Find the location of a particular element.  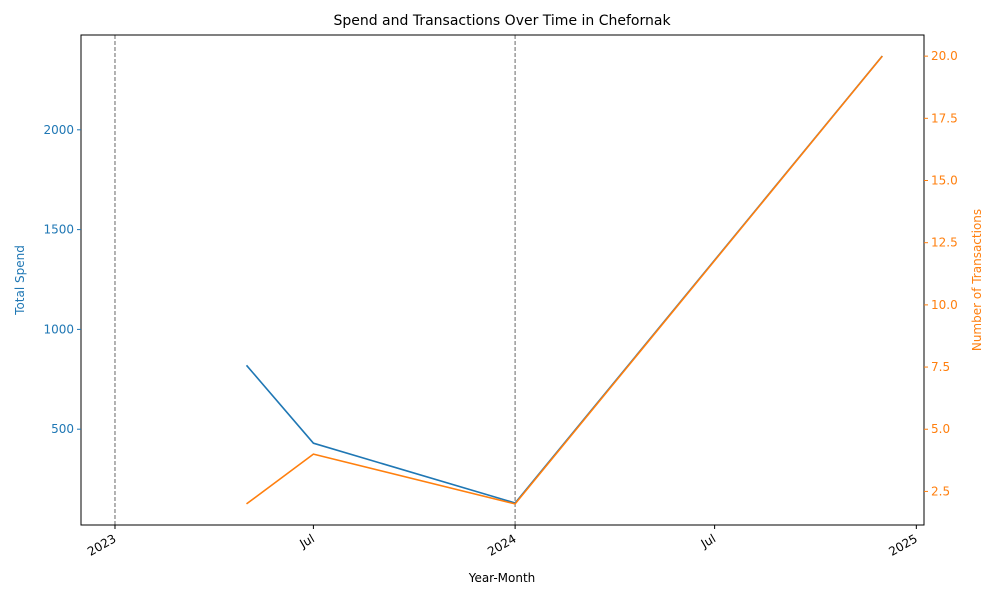

right-y-tick-label: 10.0 is located at coordinates (944, 305).